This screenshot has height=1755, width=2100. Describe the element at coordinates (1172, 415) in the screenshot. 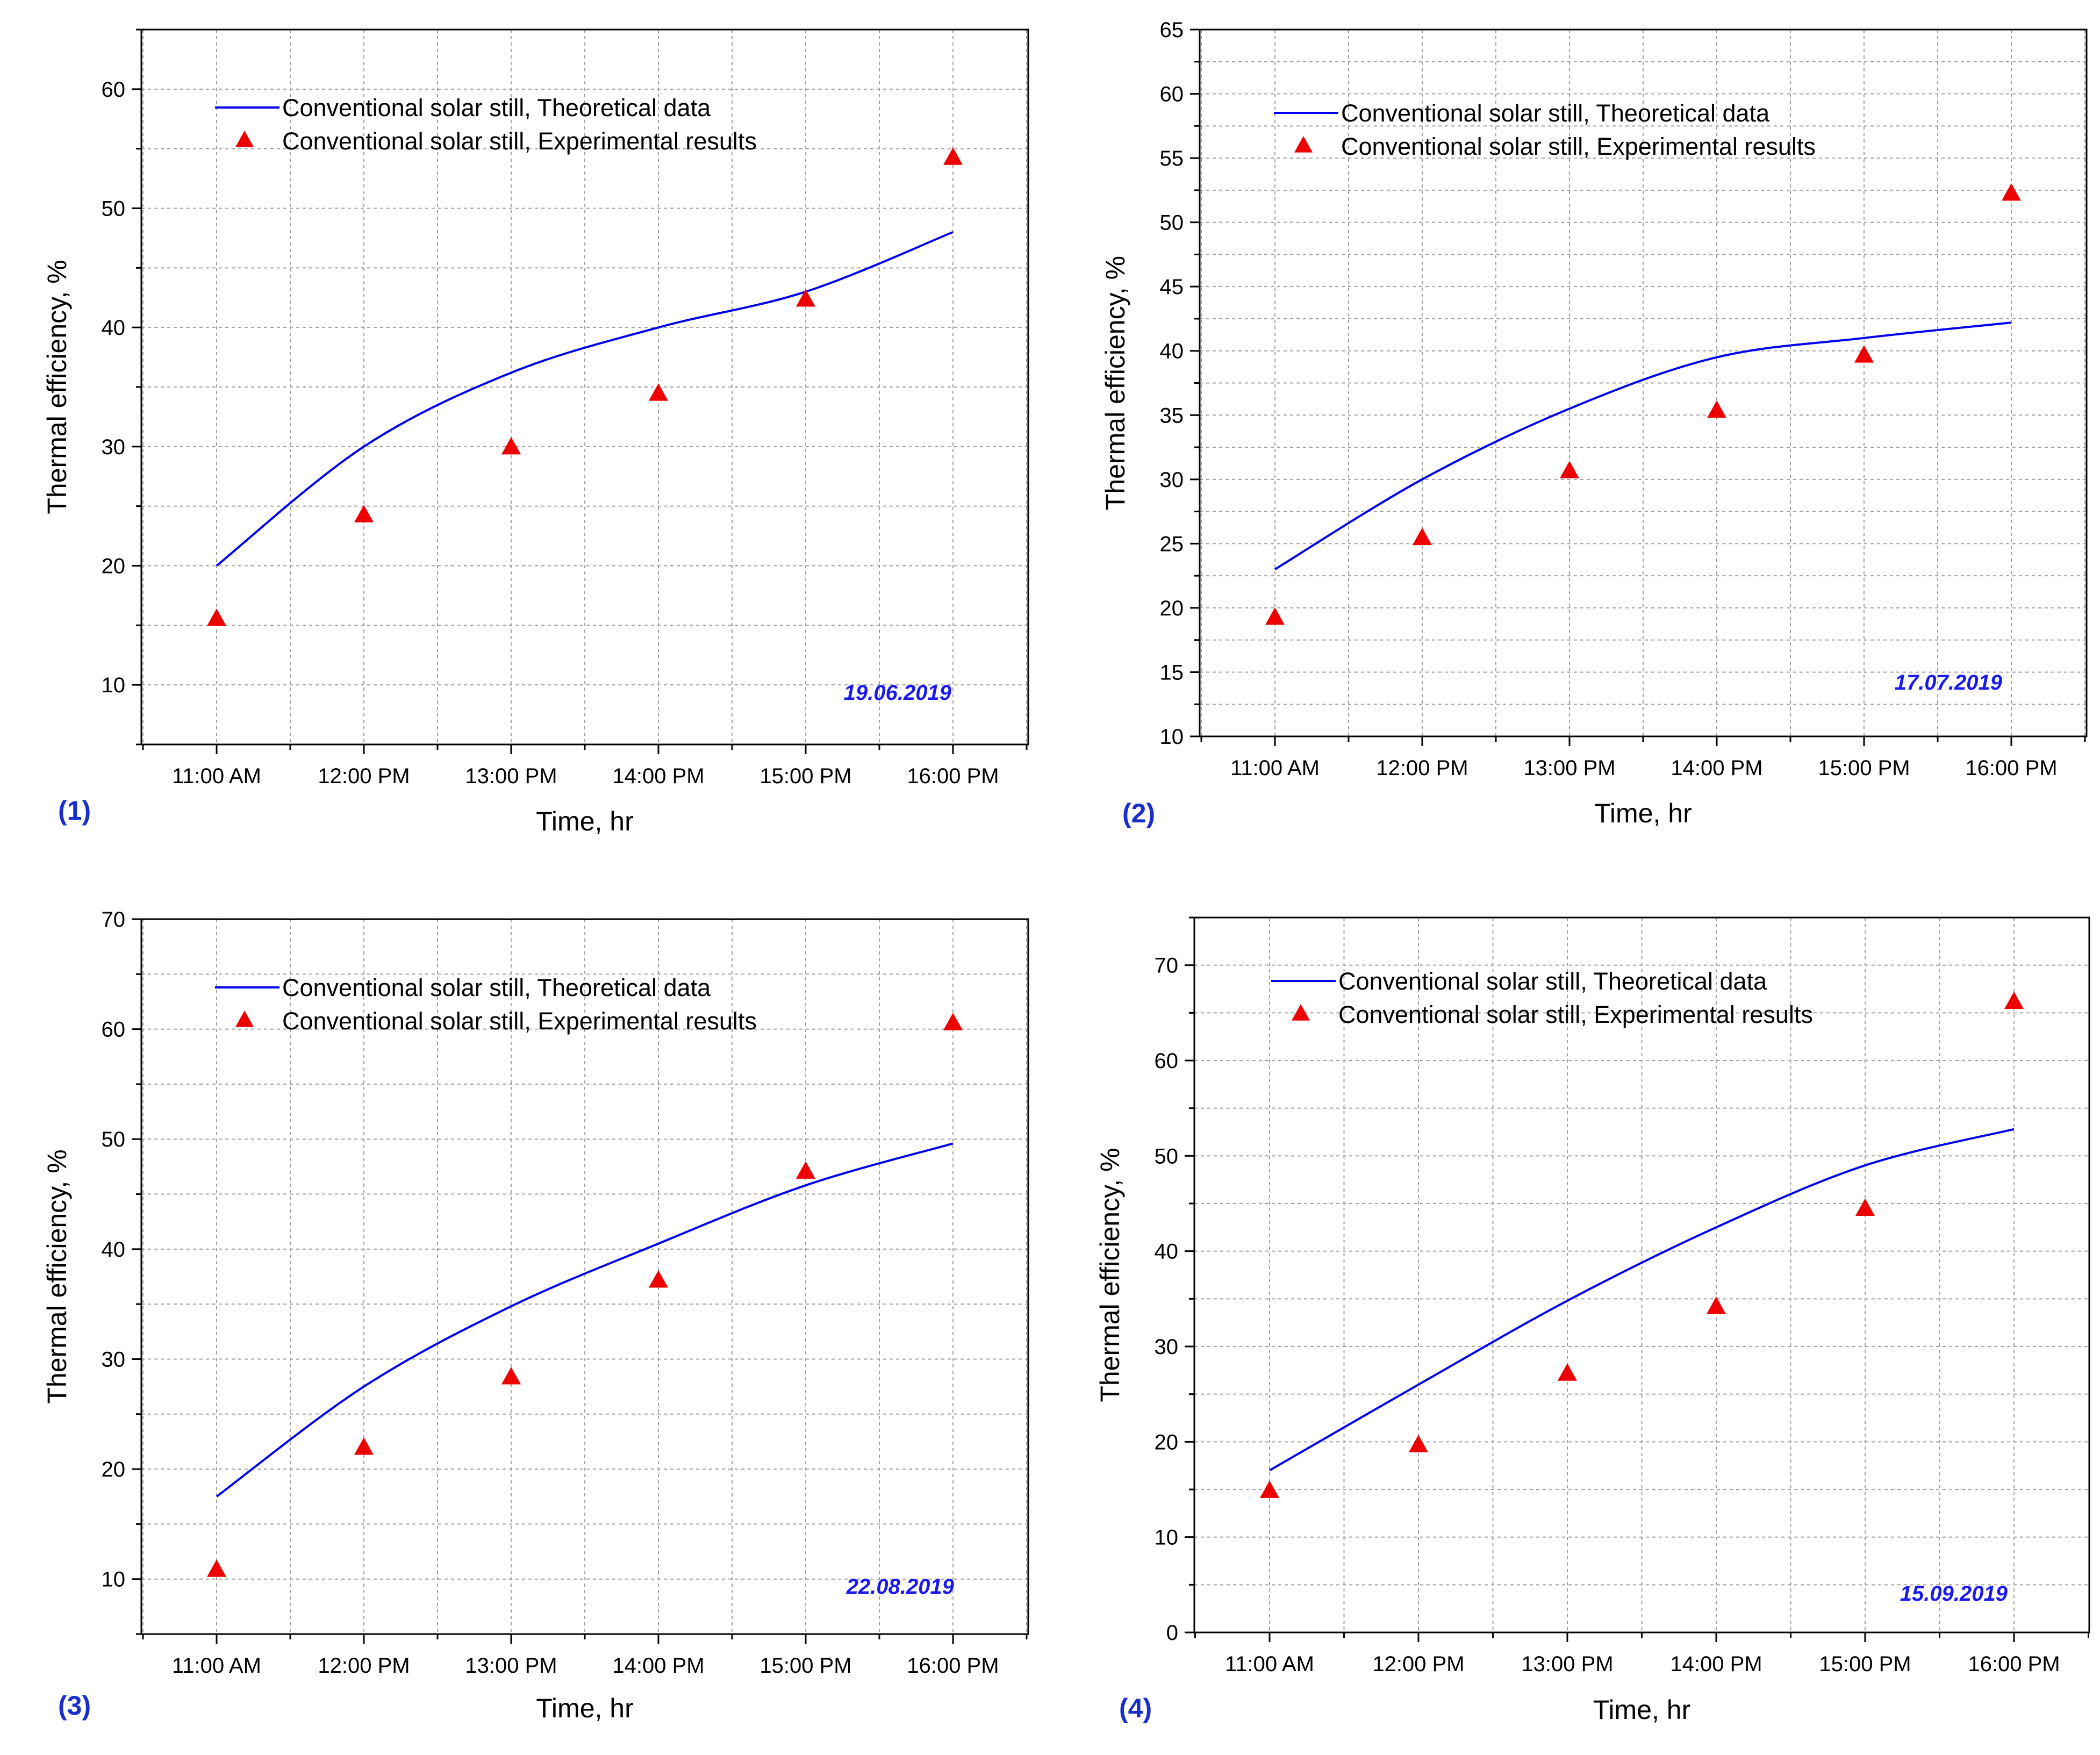

I see `y-tick-label: 35` at that location.